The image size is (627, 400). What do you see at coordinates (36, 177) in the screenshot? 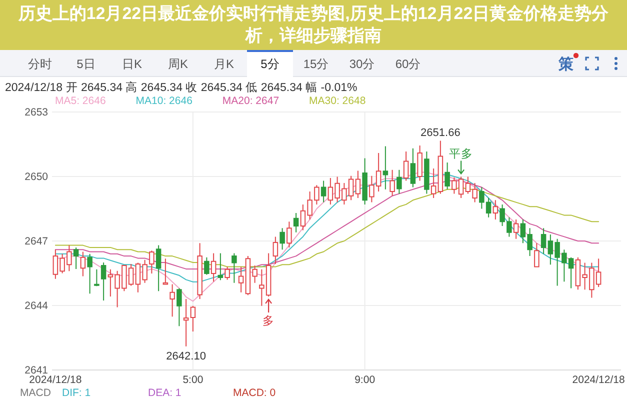
I see `y-tick-label: 2650` at bounding box center [36, 177].